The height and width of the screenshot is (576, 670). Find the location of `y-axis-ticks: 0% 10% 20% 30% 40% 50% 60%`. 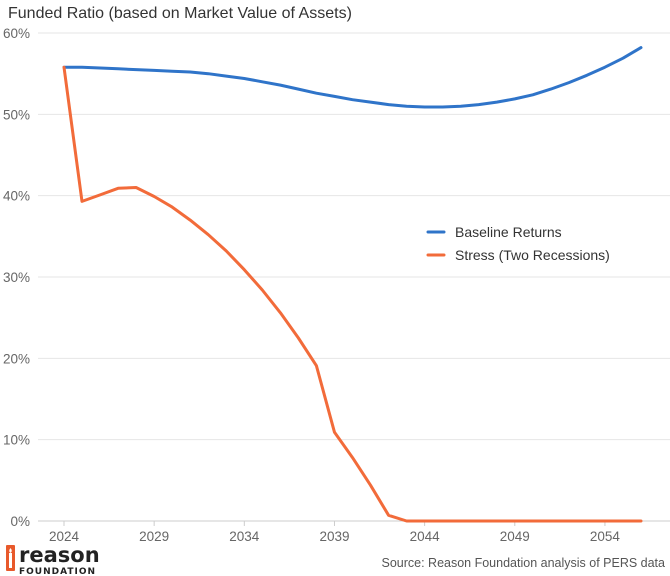

y-axis-ticks: 0% 10% 20% 30% 40% 50% 60% is located at coordinates (16, 277).